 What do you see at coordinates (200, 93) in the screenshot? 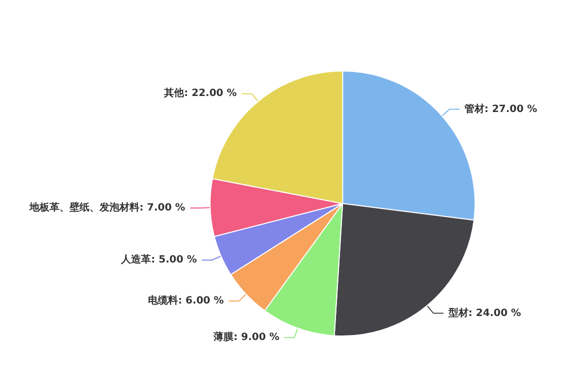
I see `slice-label: 其他: 22.00 %` at bounding box center [200, 93].